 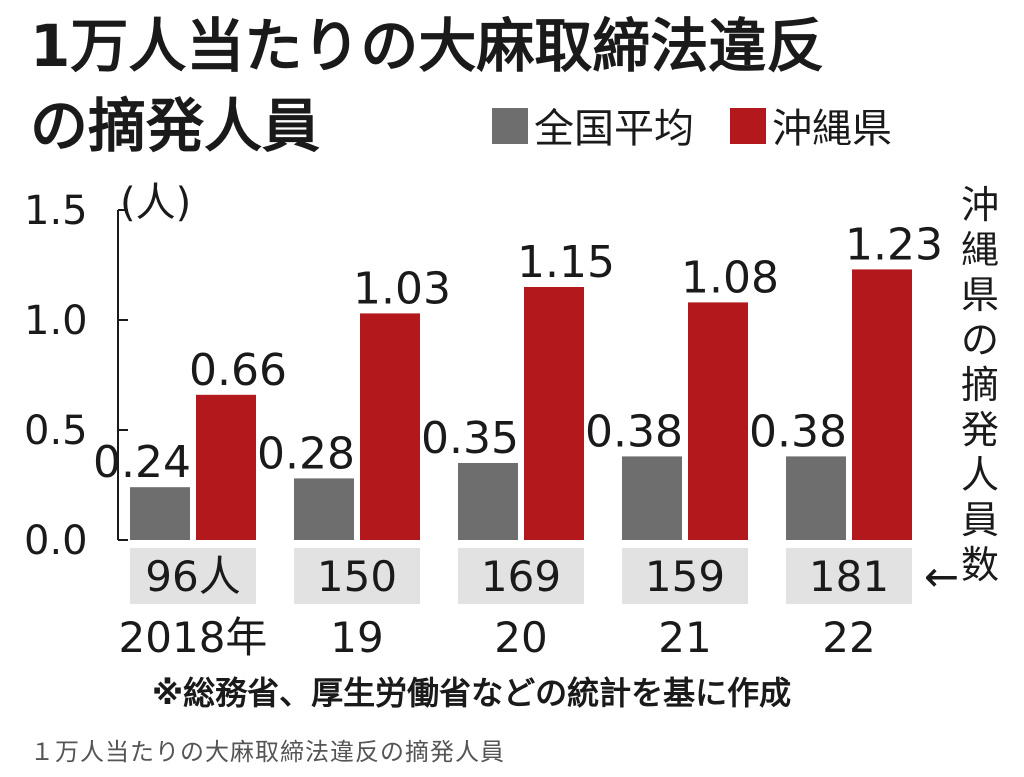 What do you see at coordinates (267, 752) in the screenshot?
I see `image-caption: １万人当たりの大麻取締法違反の摘発人員` at bounding box center [267, 752].